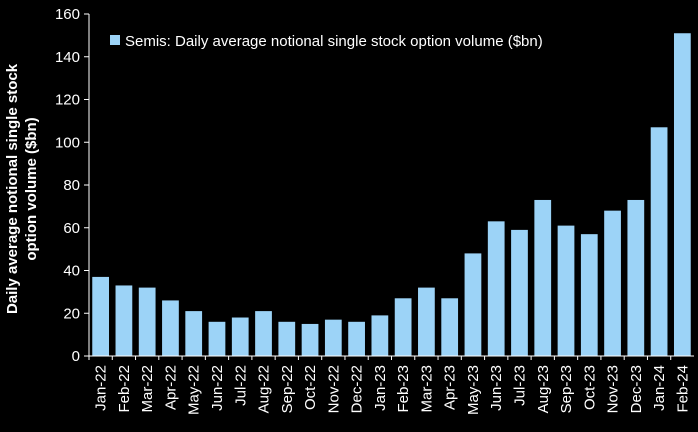  I want to click on x-tick-label: Jul-23, so click(519, 385).